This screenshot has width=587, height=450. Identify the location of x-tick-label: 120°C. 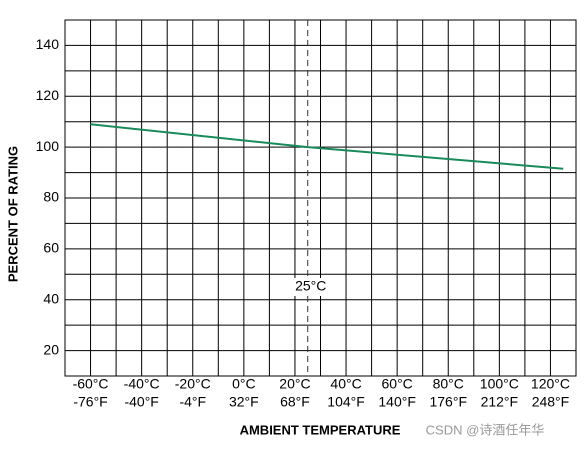
(550, 384).